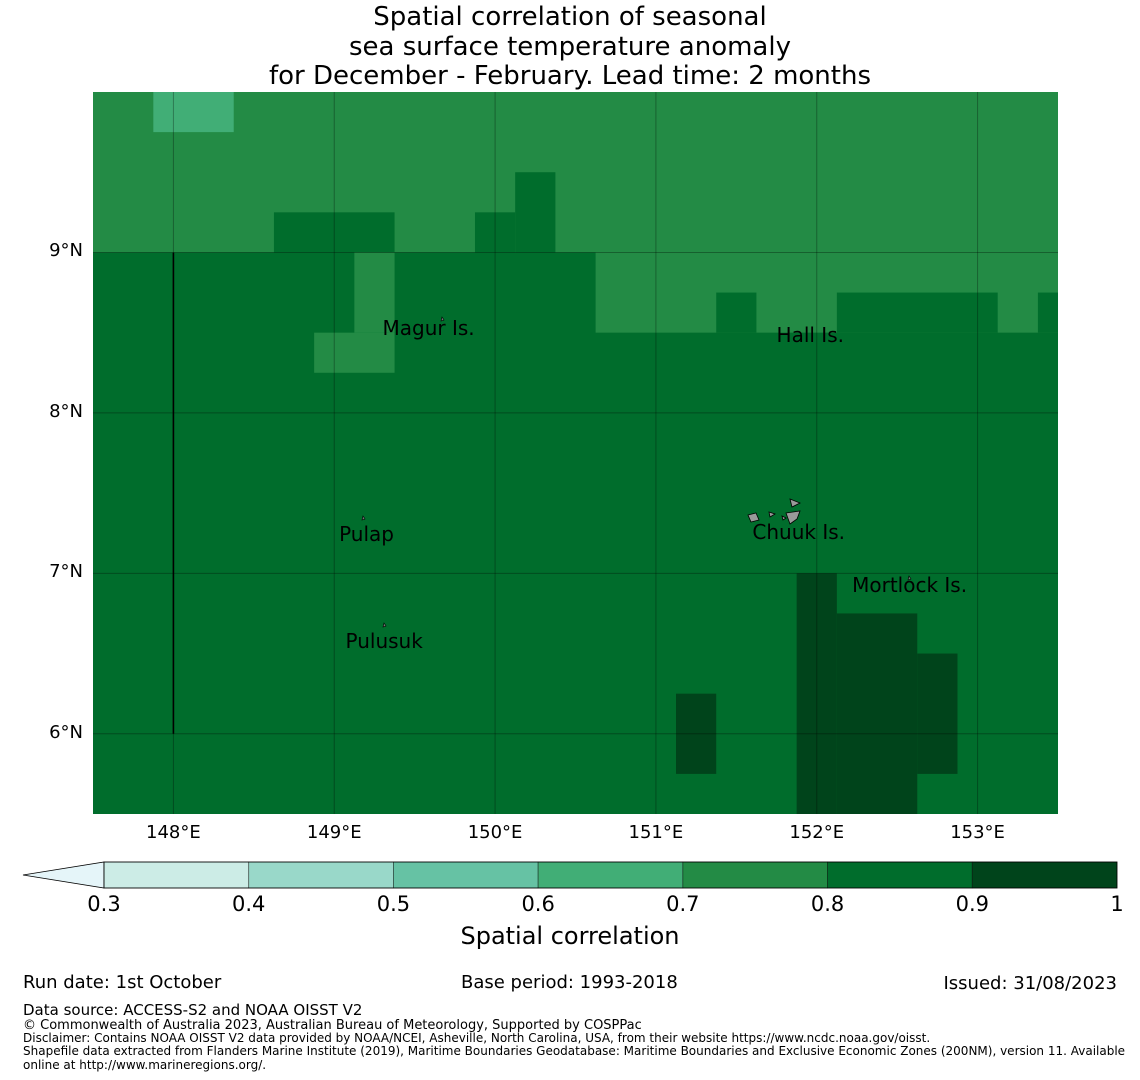 The image size is (1140, 1080). Describe the element at coordinates (122, 982) in the screenshot. I see `run-date: Run date: 1st October` at that location.